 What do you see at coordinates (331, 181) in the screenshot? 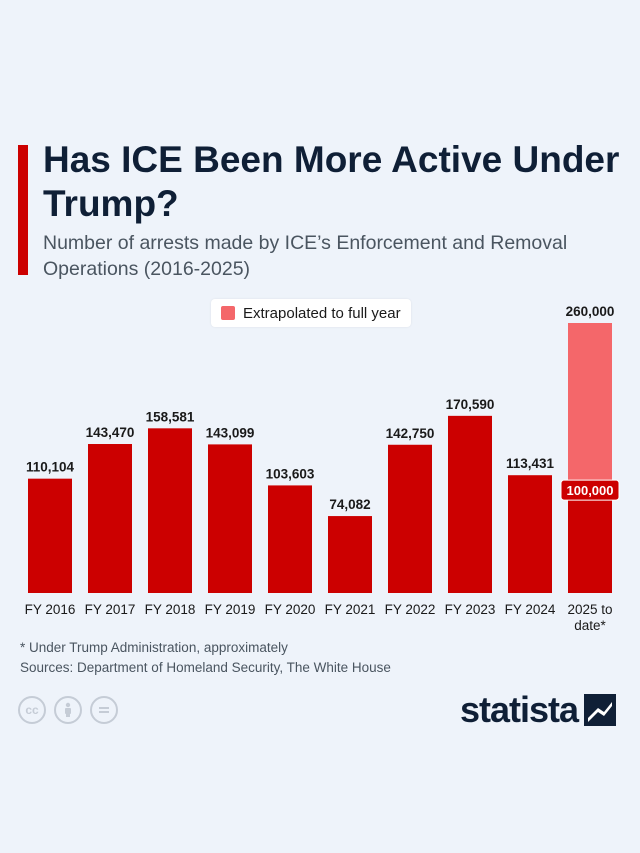
I see `chart-title: Has ICE Been More Active Under Trump?` at bounding box center [331, 181].